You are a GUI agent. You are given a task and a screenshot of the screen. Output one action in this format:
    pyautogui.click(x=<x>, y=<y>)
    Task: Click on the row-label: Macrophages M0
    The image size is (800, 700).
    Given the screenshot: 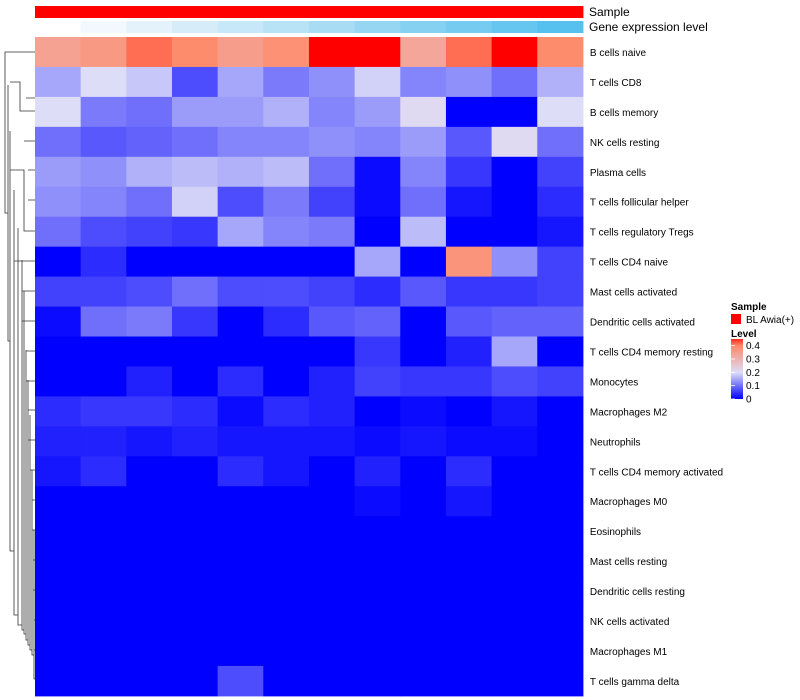 What is the action you would take?
    pyautogui.click(x=629, y=502)
    